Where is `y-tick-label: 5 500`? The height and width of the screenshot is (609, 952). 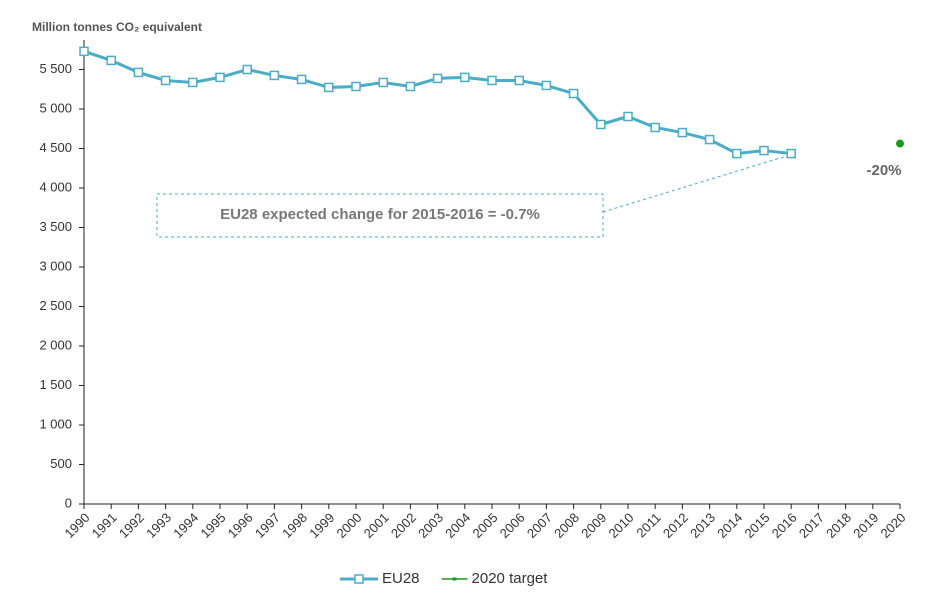 y-tick-label: 5 500 is located at coordinates (55, 68).